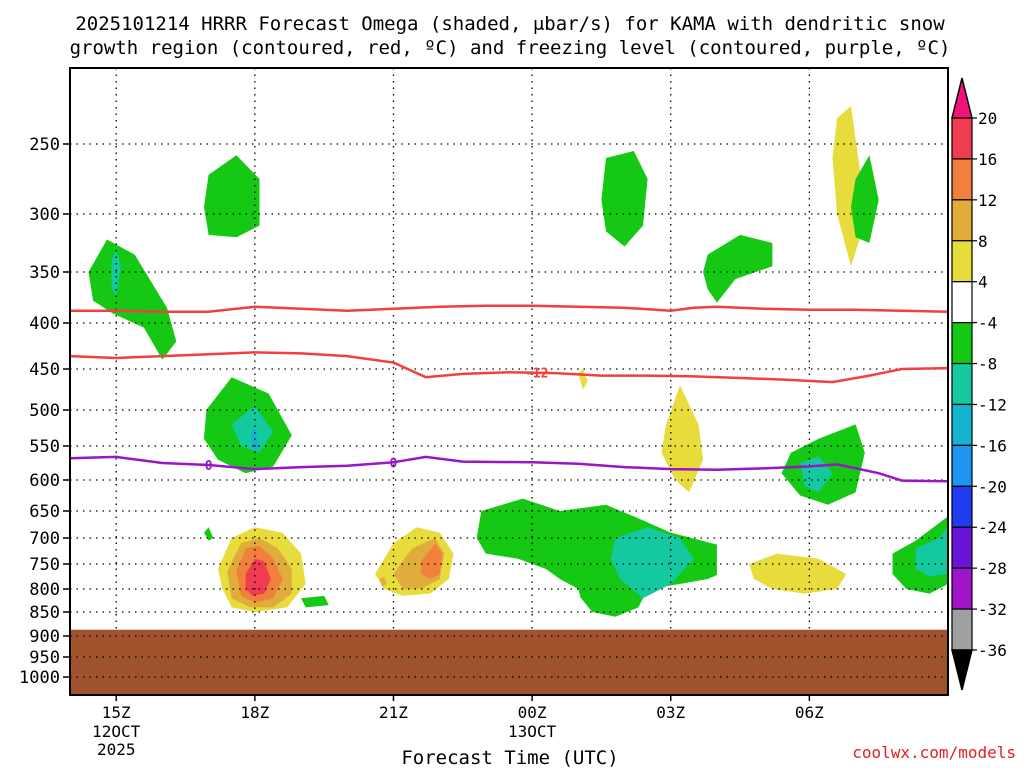  Describe the element at coordinates (44, 481) in the screenshot. I see `y-tick-label-600: 600` at that location.